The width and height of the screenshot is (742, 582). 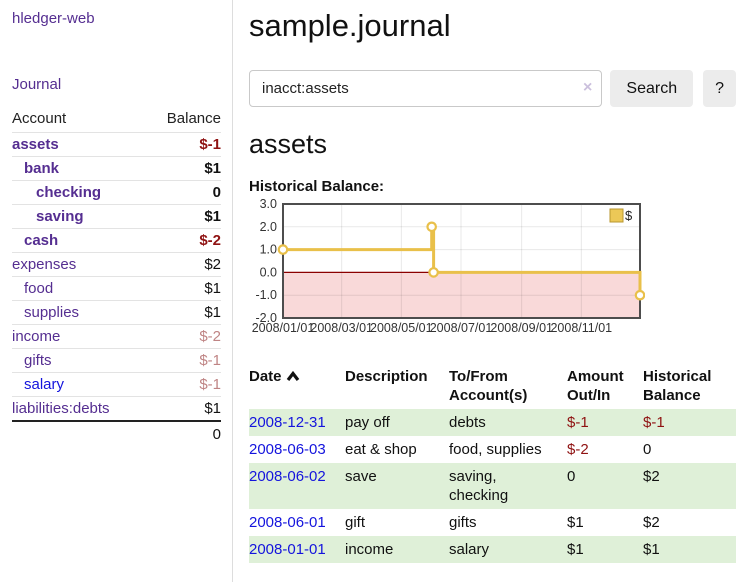 What do you see at coordinates (42, 168) in the screenshot?
I see `account-link: bank` at bounding box center [42, 168].